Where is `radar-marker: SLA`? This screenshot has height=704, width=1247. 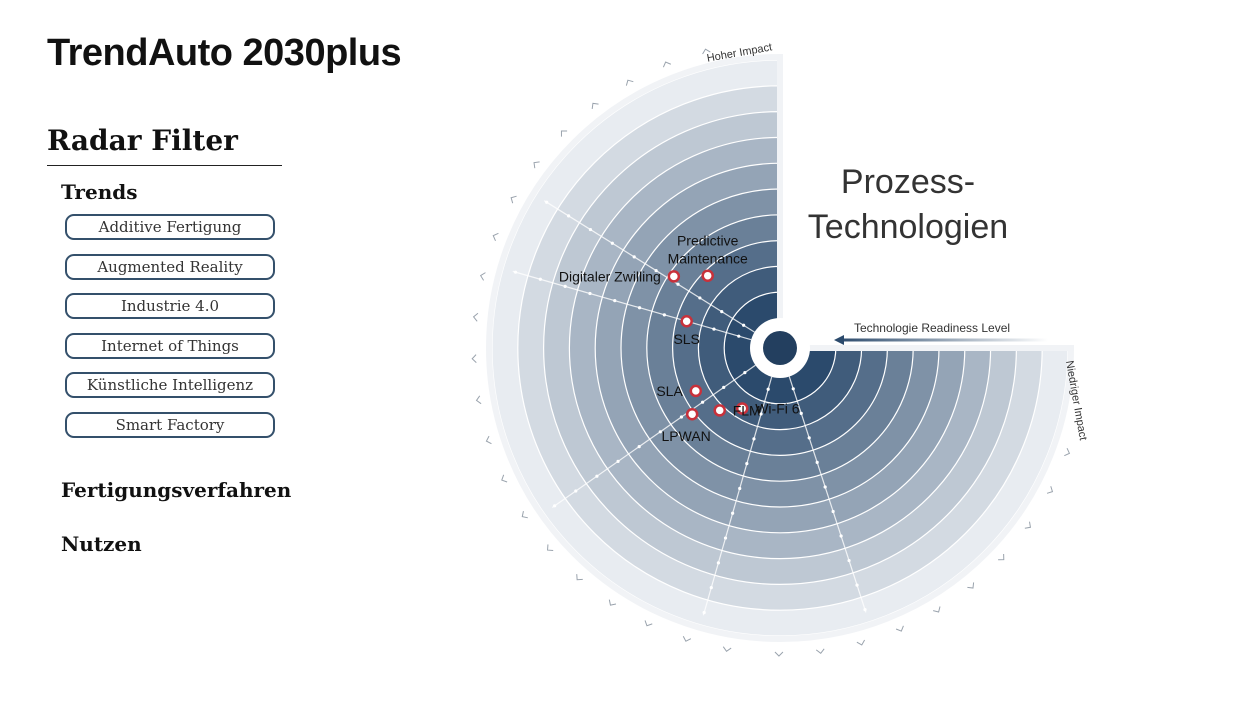 radar-marker: SLA is located at coordinates (679, 391).